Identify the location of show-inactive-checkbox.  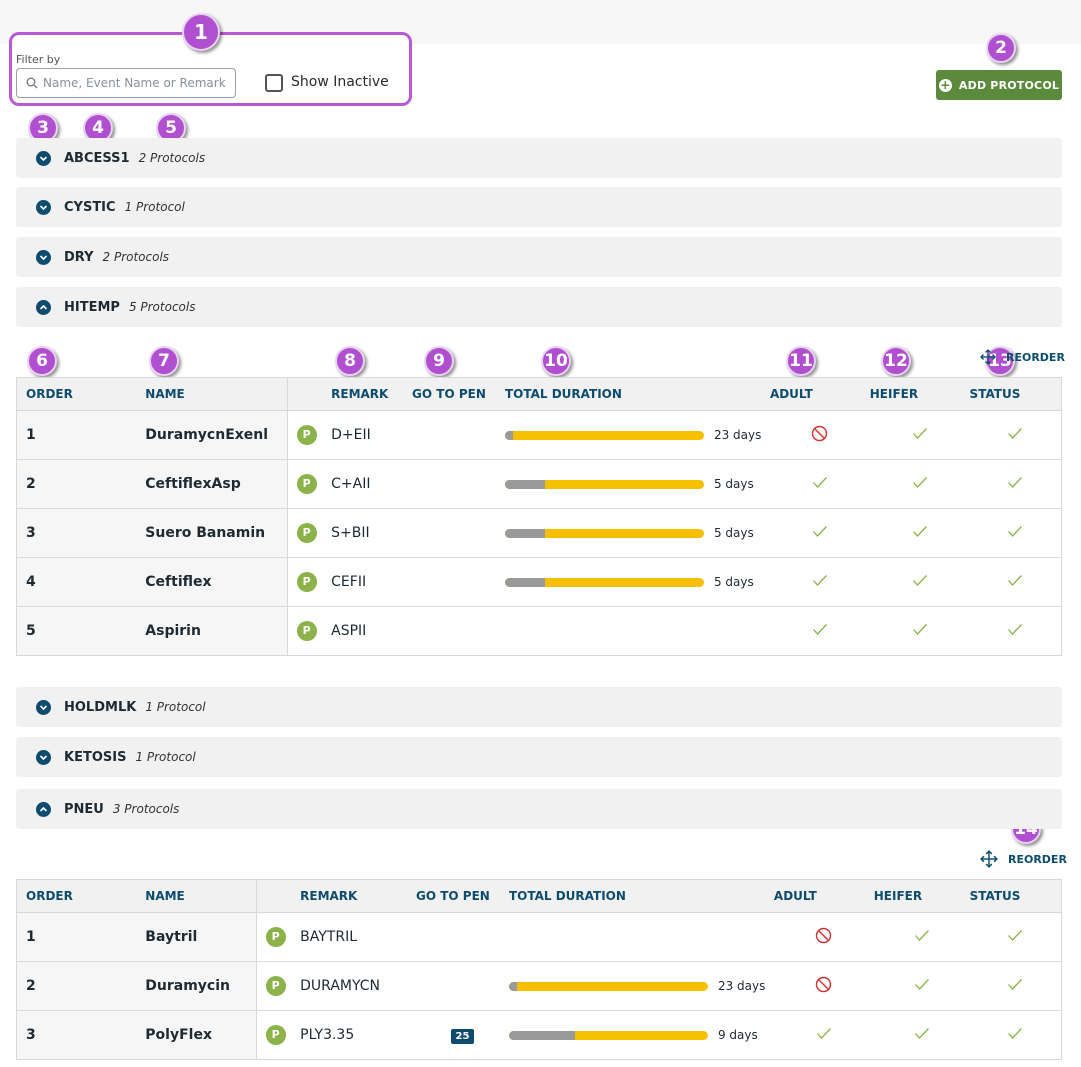
(274, 83).